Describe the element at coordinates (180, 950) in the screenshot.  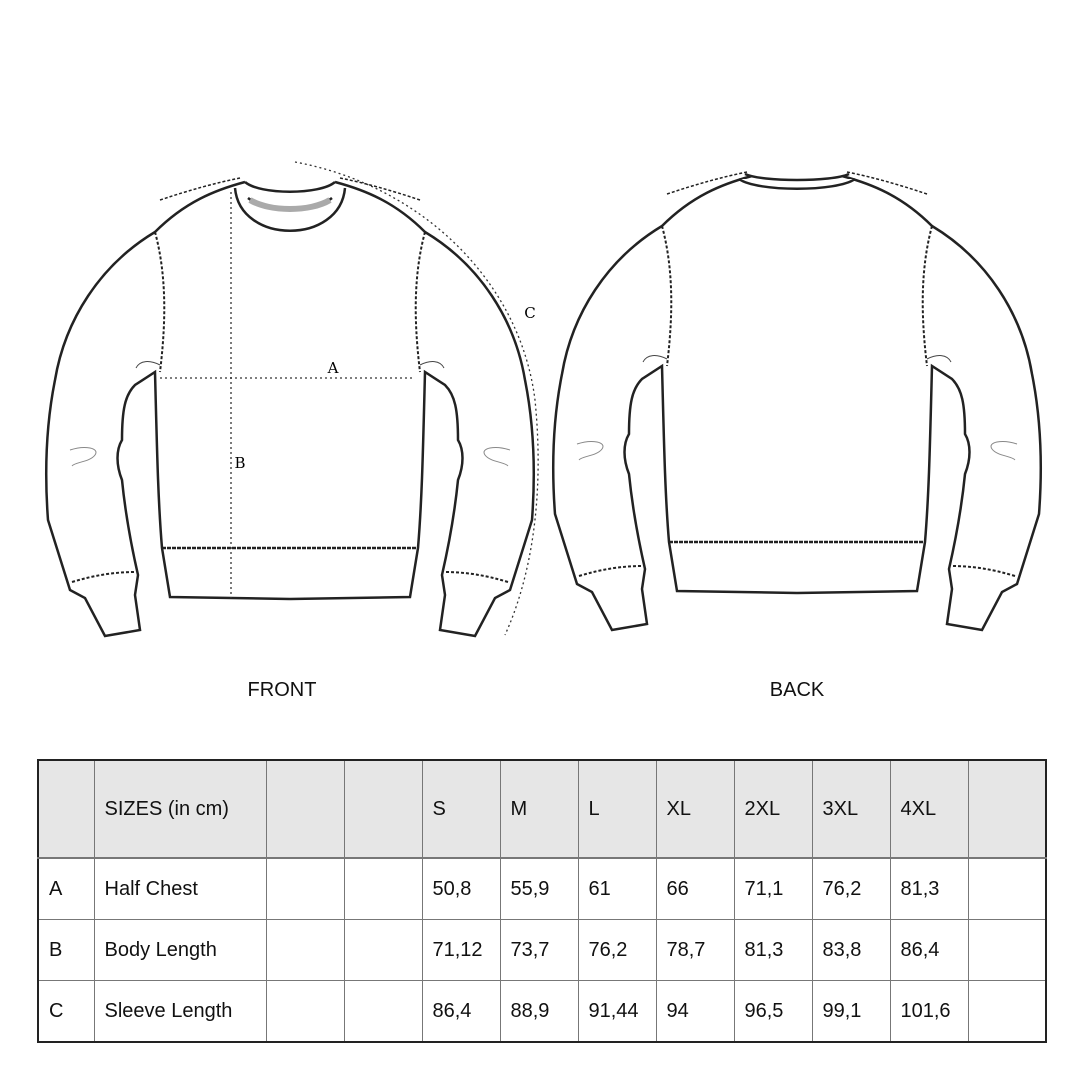
I see `cell: Body Length` at that location.